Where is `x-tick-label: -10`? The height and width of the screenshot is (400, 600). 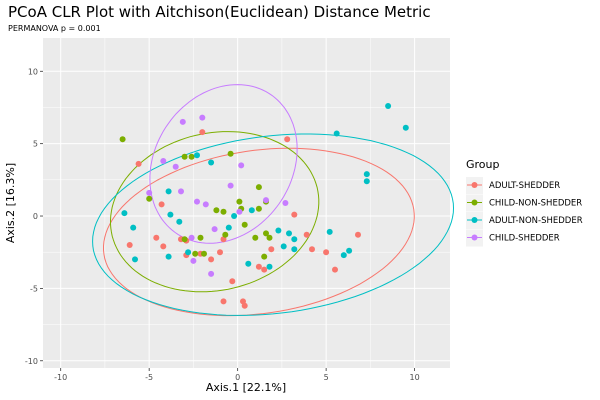
x-tick-label: -10 is located at coordinates (60, 377).